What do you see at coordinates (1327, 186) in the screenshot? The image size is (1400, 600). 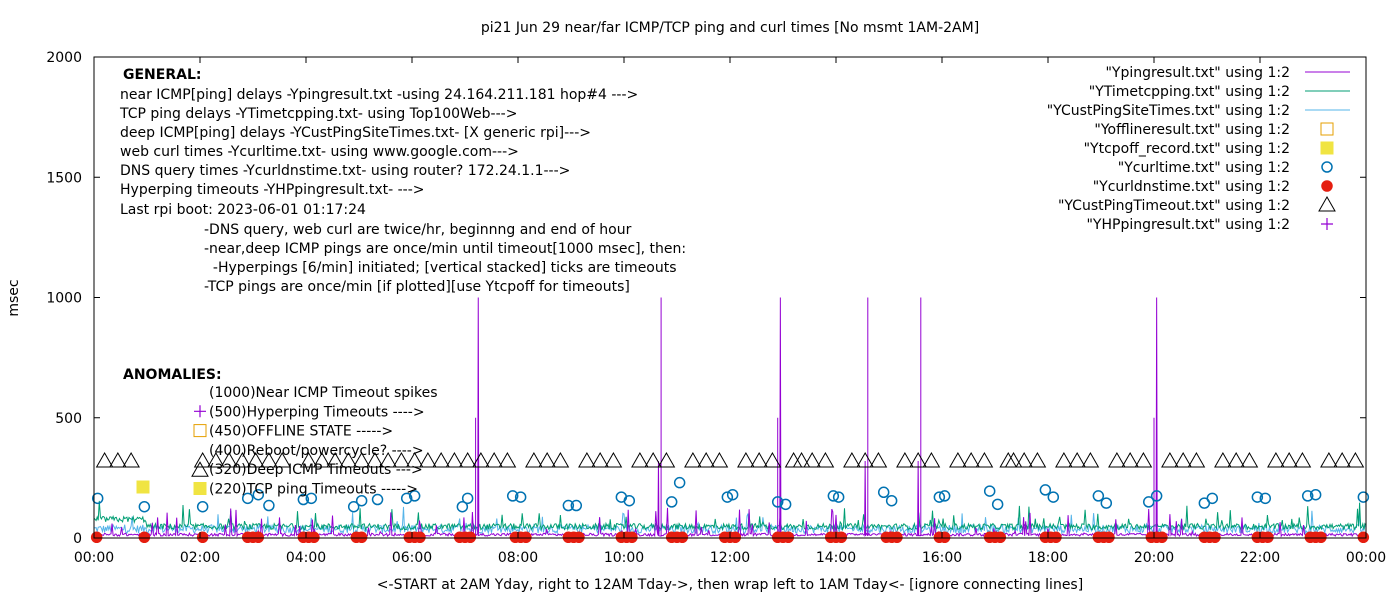 I see `legend-filled-circle-icon` at bounding box center [1327, 186].